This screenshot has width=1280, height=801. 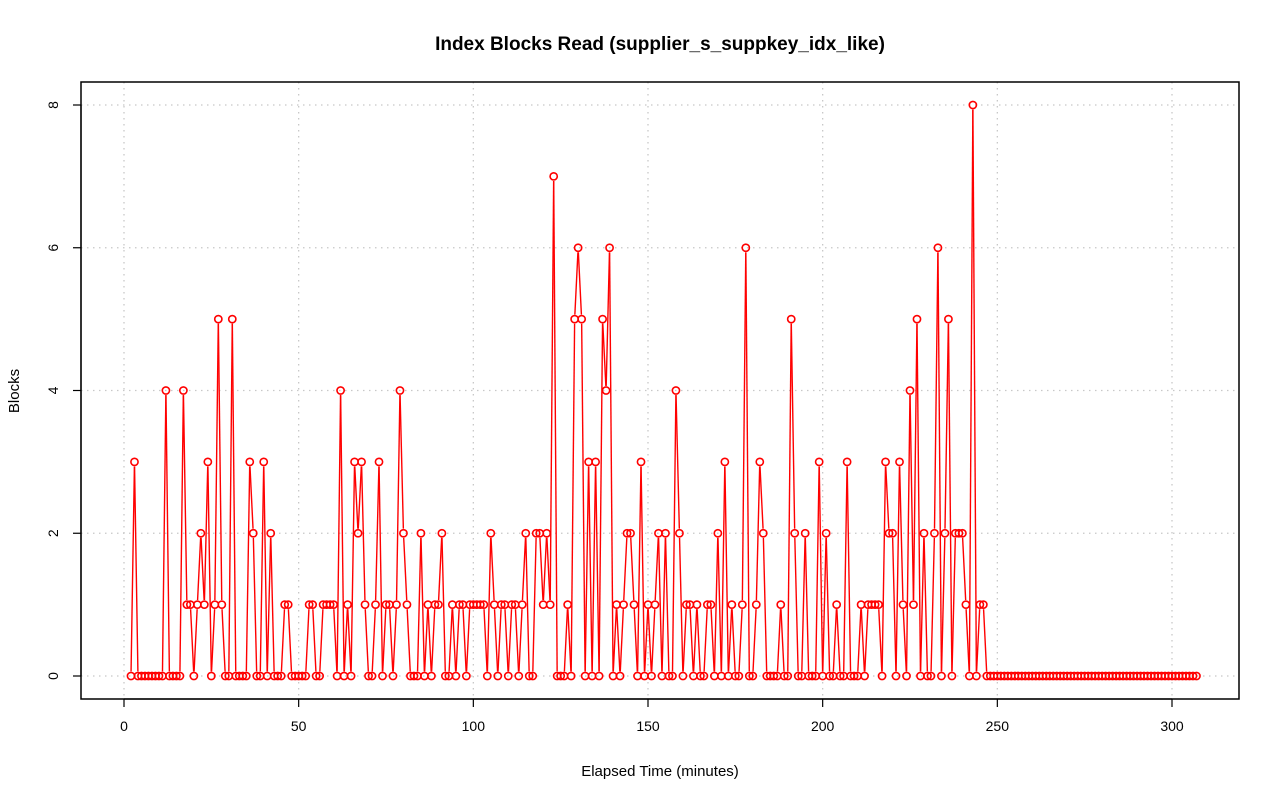 What do you see at coordinates (998, 726) in the screenshot?
I see `x-tick-label: 250` at bounding box center [998, 726].